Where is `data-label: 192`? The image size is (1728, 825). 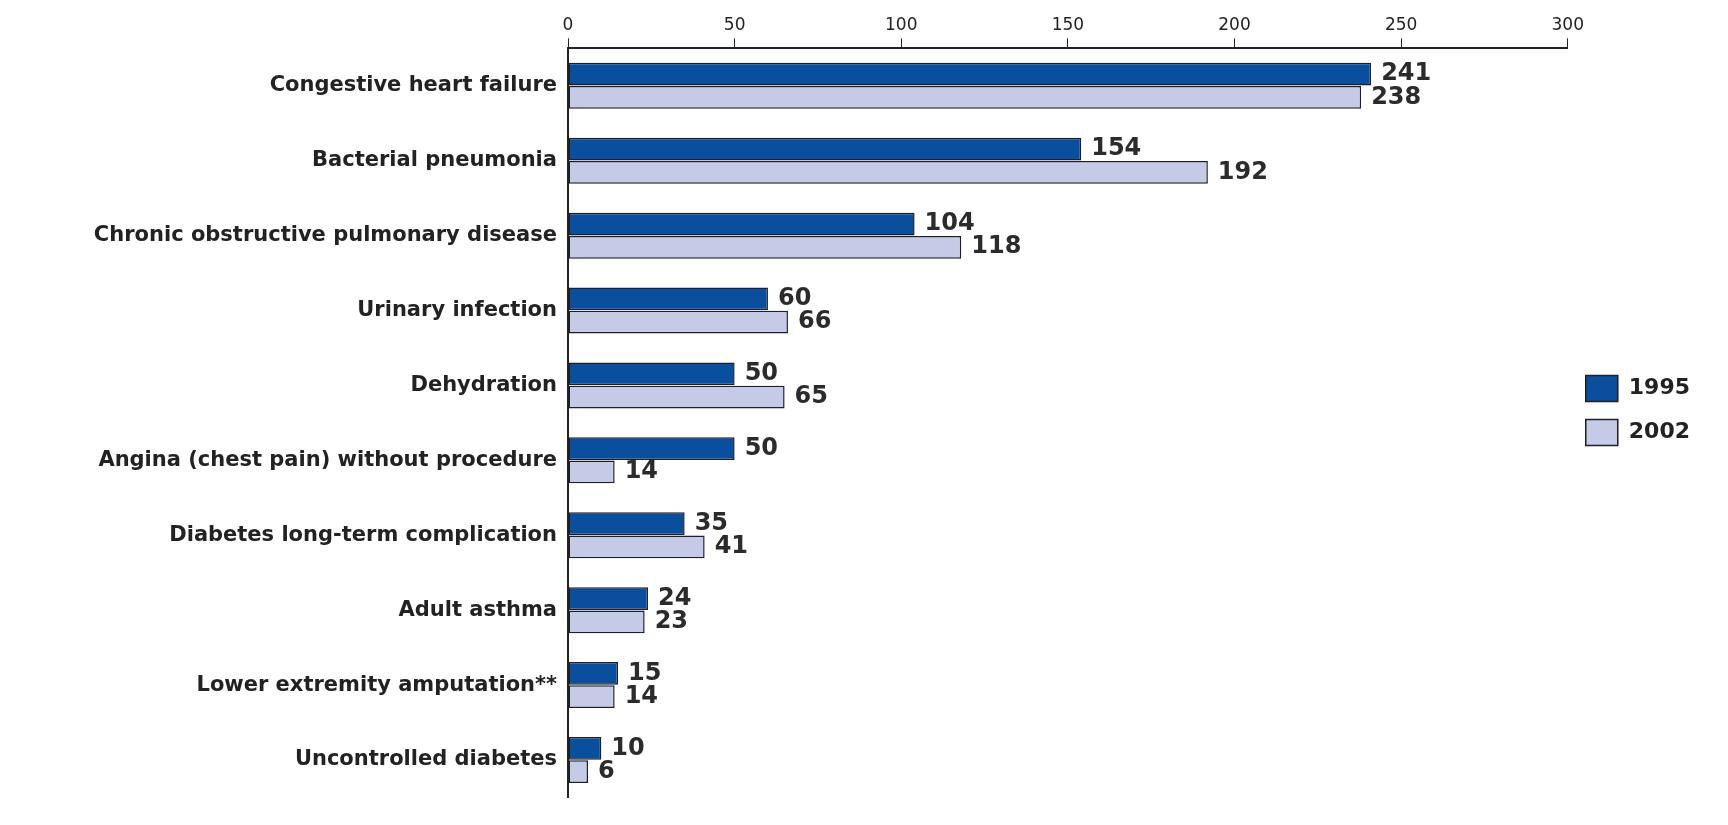
data-label: 192 is located at coordinates (1242, 170).